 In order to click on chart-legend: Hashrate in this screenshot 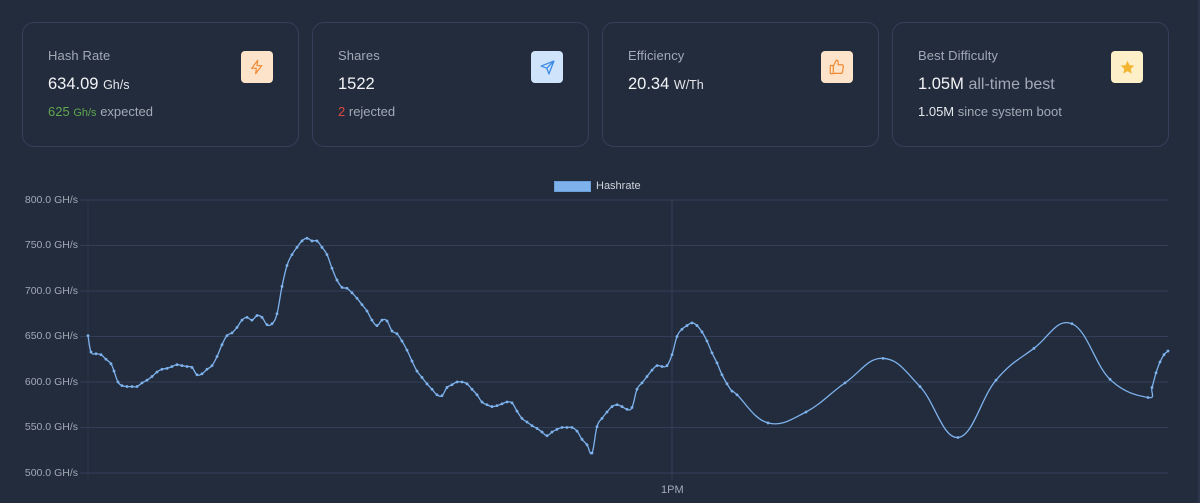, I will do `click(597, 186)`.